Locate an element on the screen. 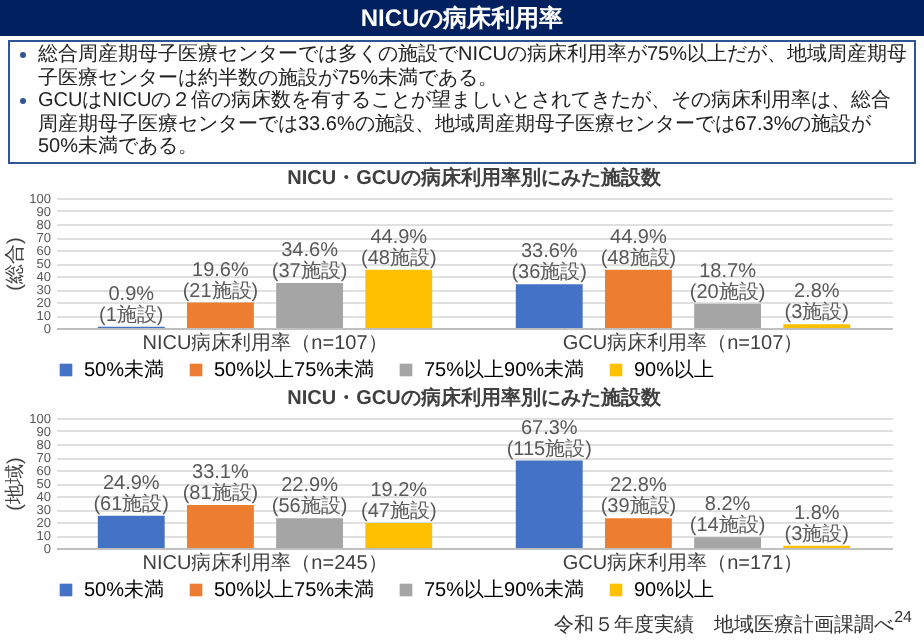 The width and height of the screenshot is (924, 640). x-tick-label: NICU病床利用率（n=245） is located at coordinates (265, 562).